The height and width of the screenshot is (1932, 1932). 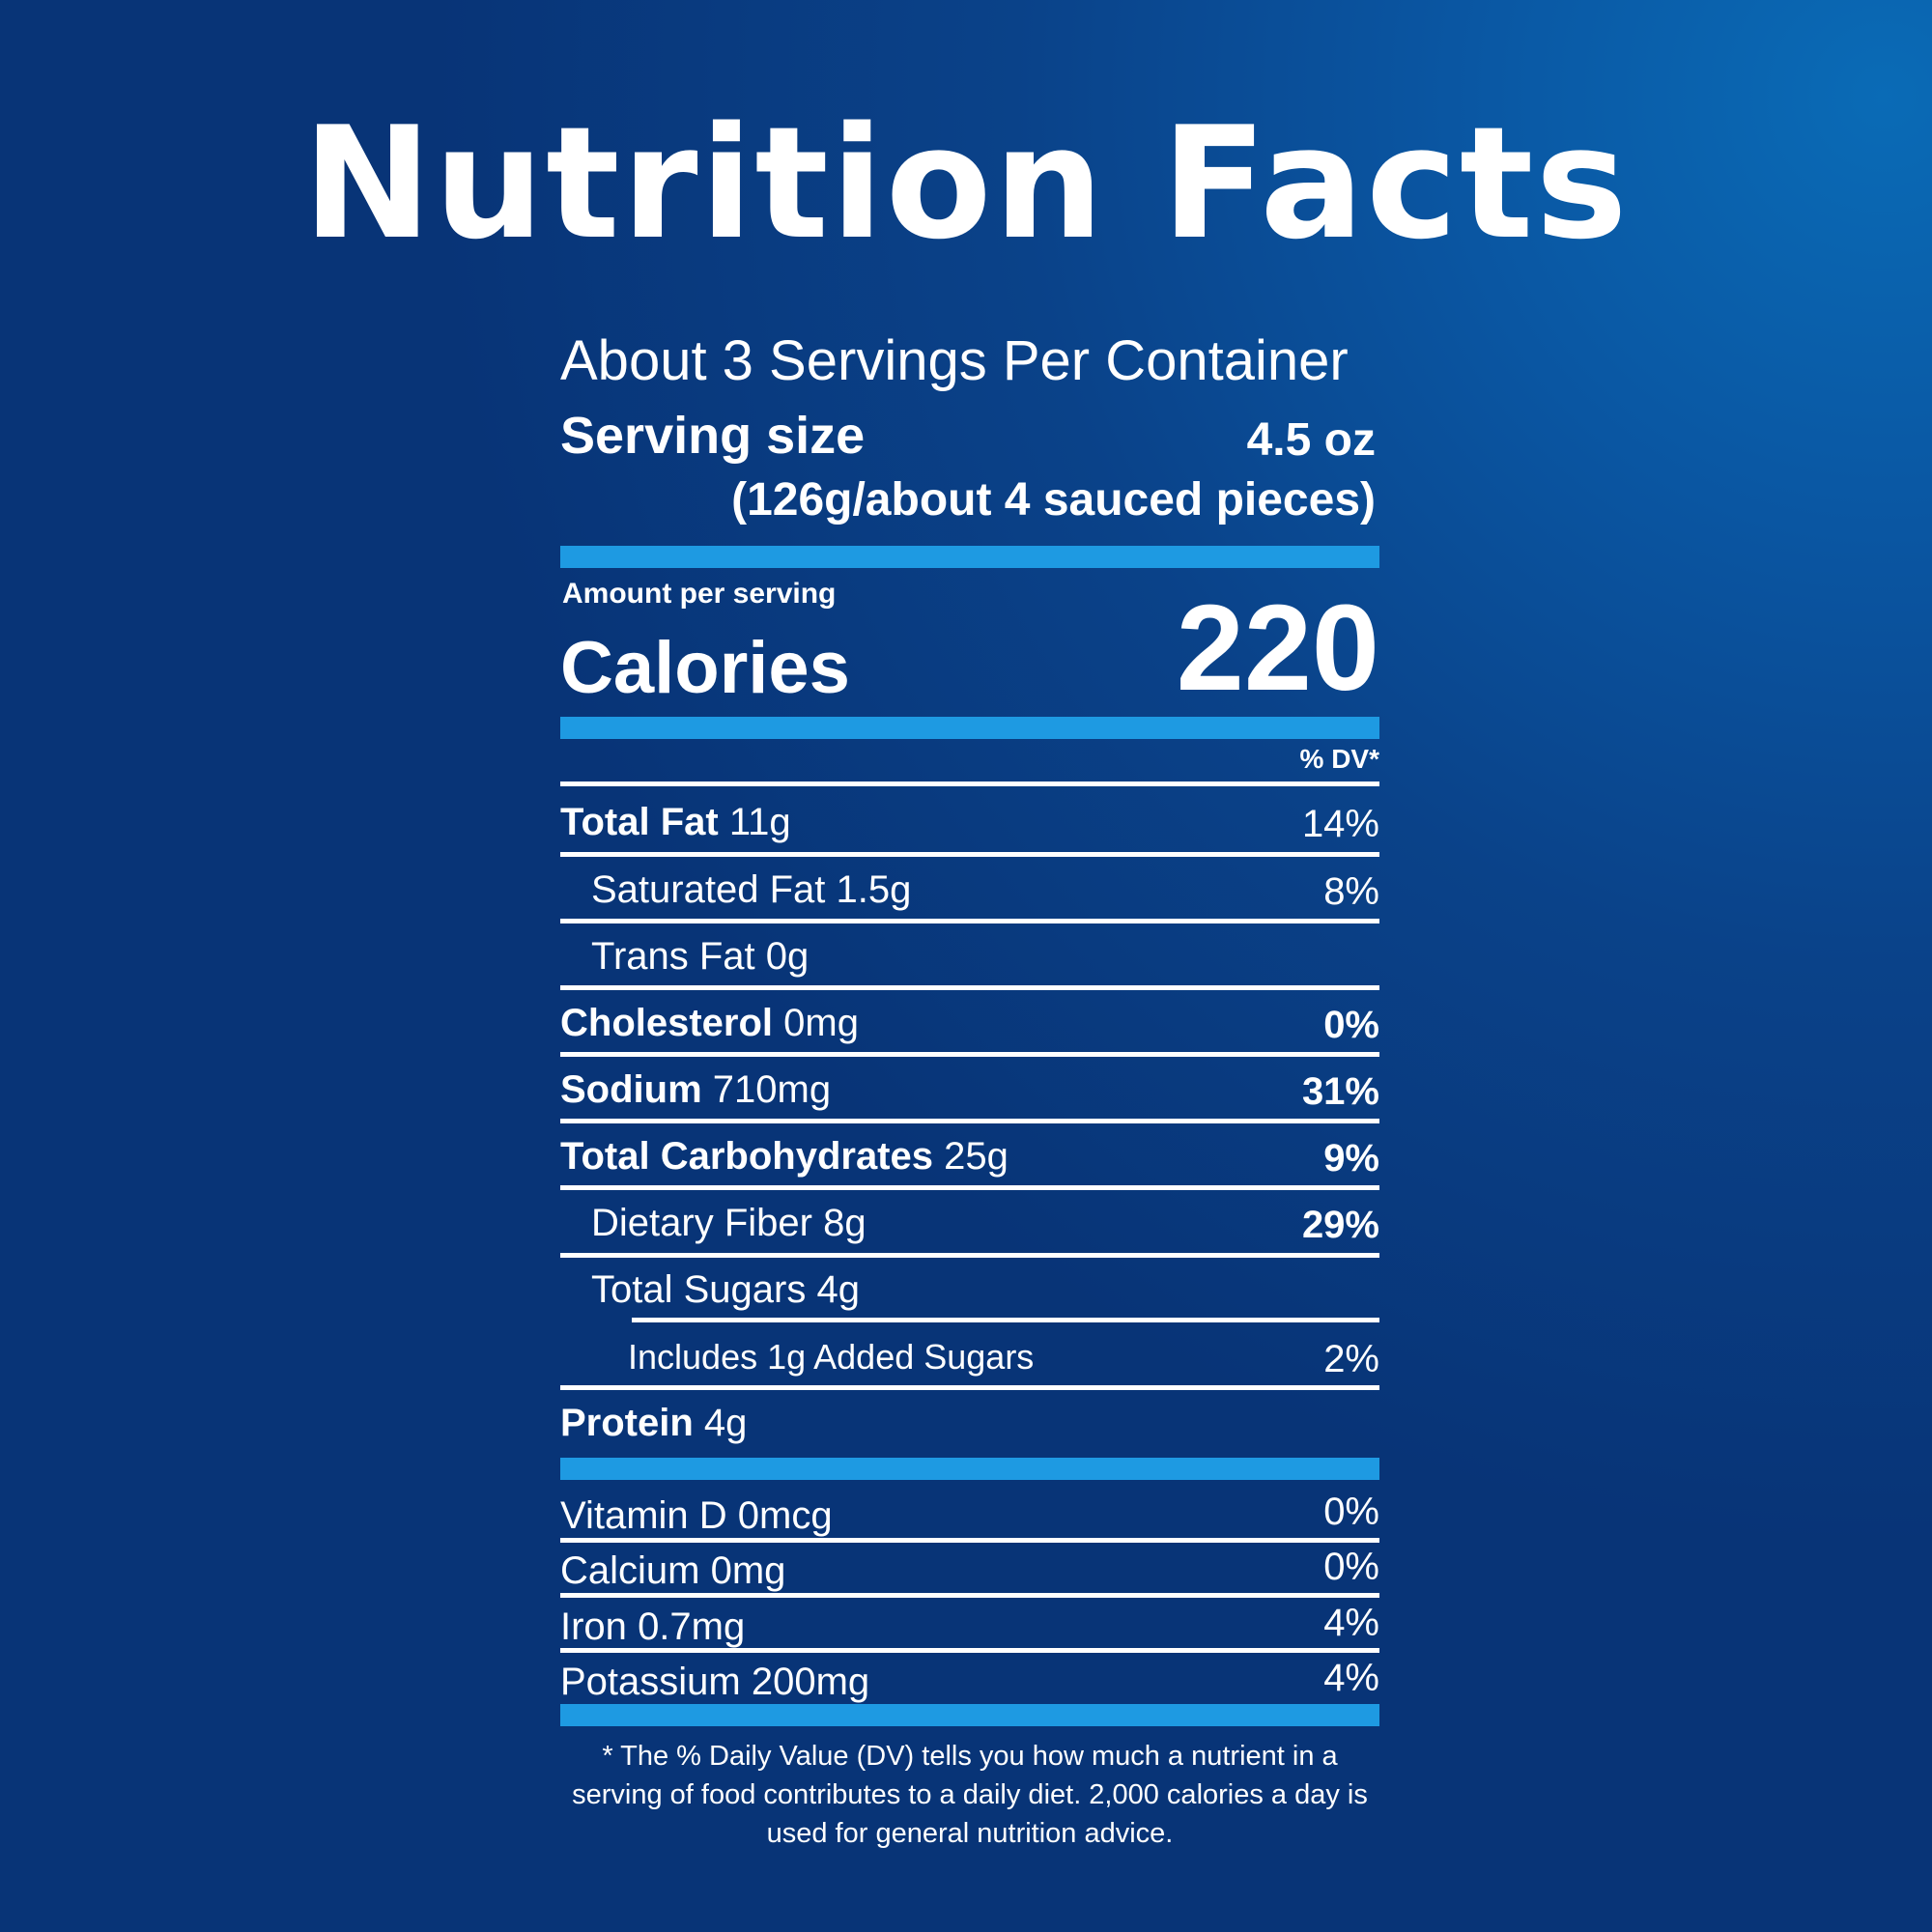 What do you see at coordinates (1053, 500) in the screenshot?
I see `serving-size-detail: (126g/about 4 sauced pieces)` at bounding box center [1053, 500].